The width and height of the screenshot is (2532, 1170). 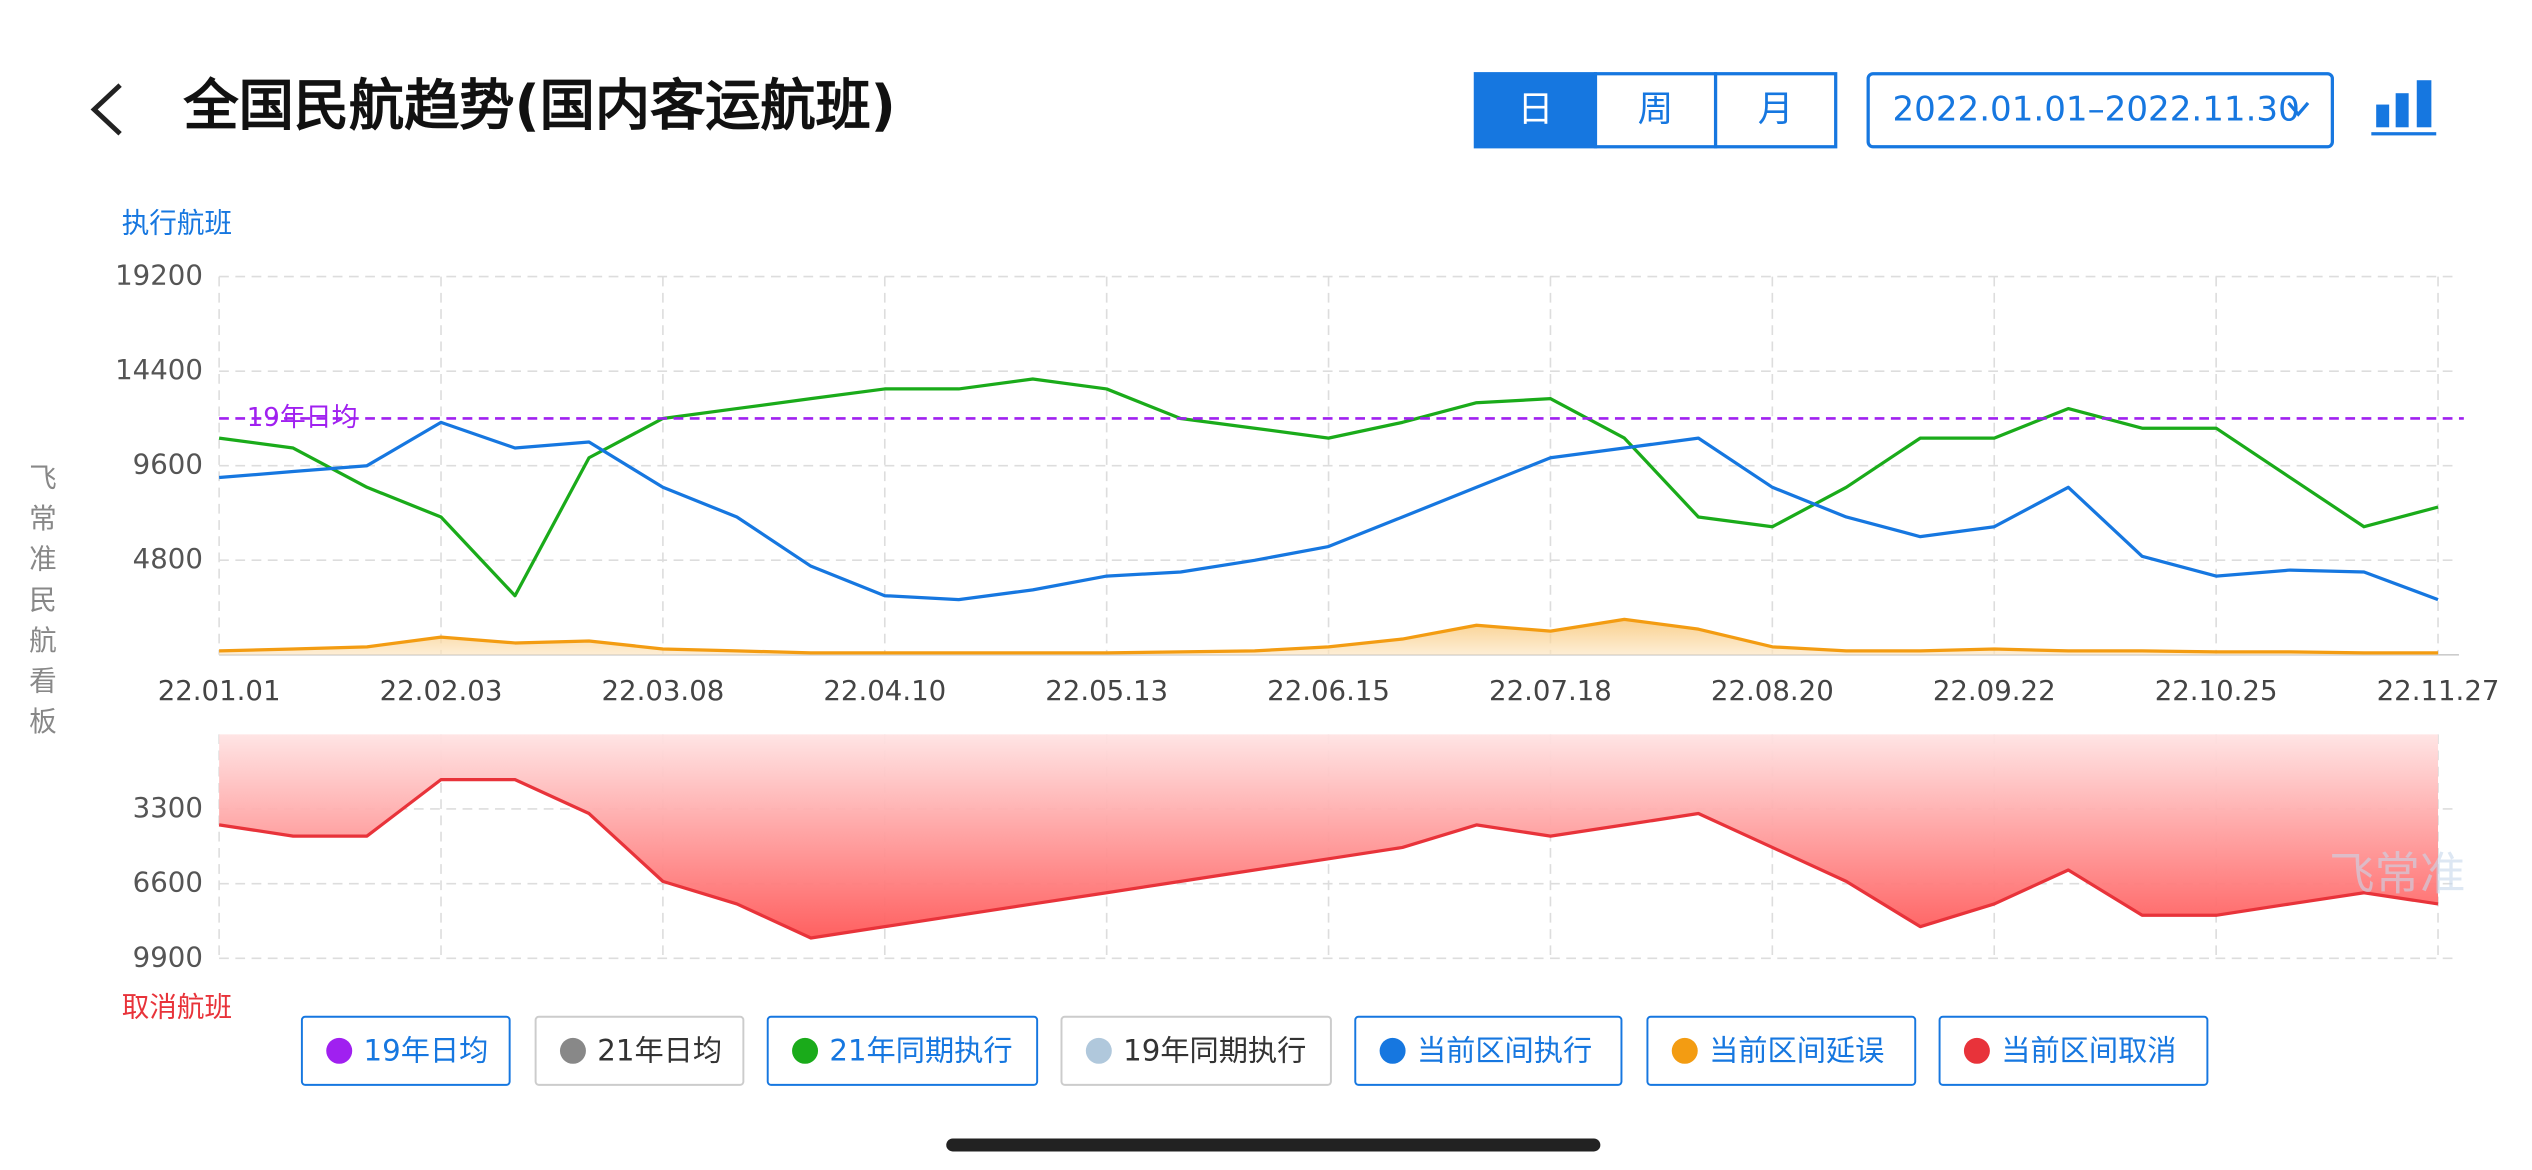 What do you see at coordinates (219, 690) in the screenshot?
I see `x-tick-label: 22.01.01` at bounding box center [219, 690].